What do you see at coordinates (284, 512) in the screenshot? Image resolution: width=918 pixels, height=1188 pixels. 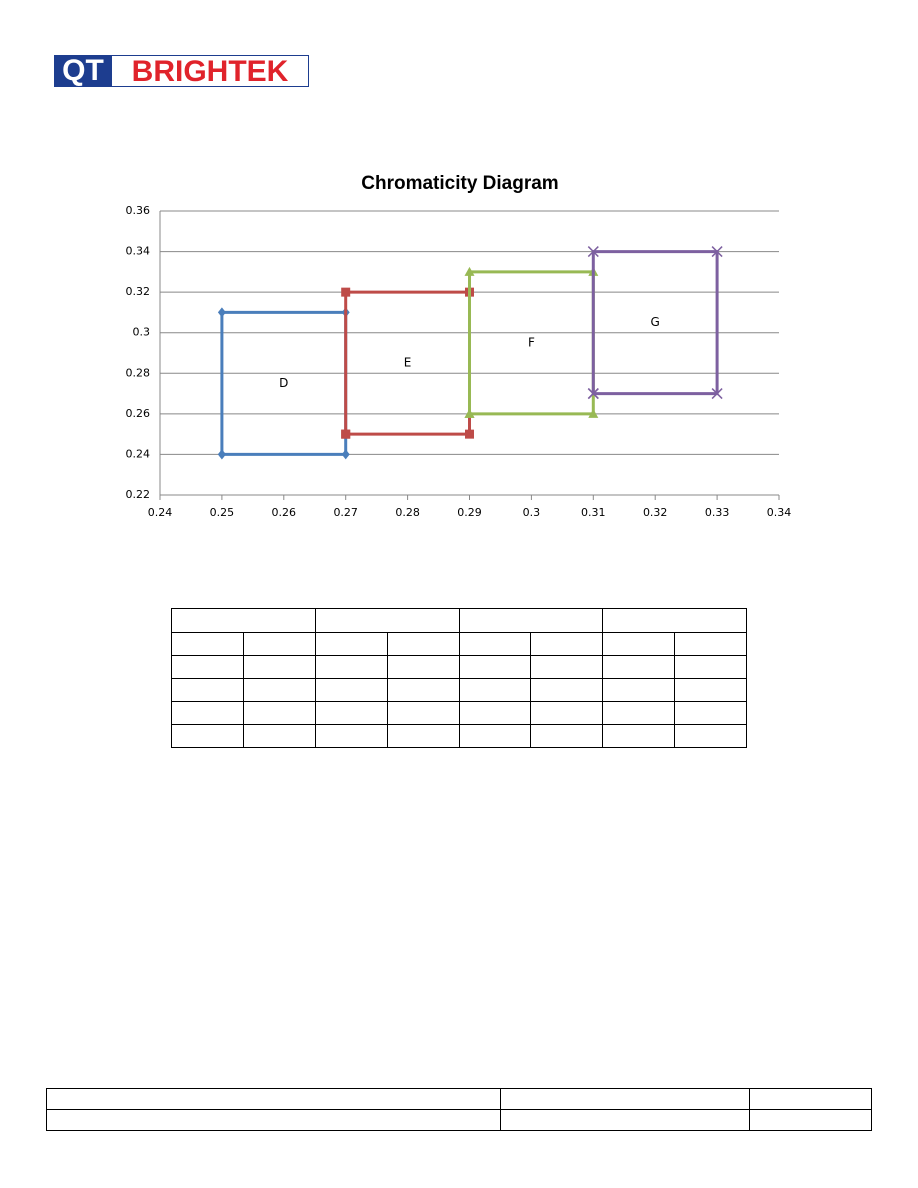 I see `x-tick-label: 0.26` at bounding box center [284, 512].